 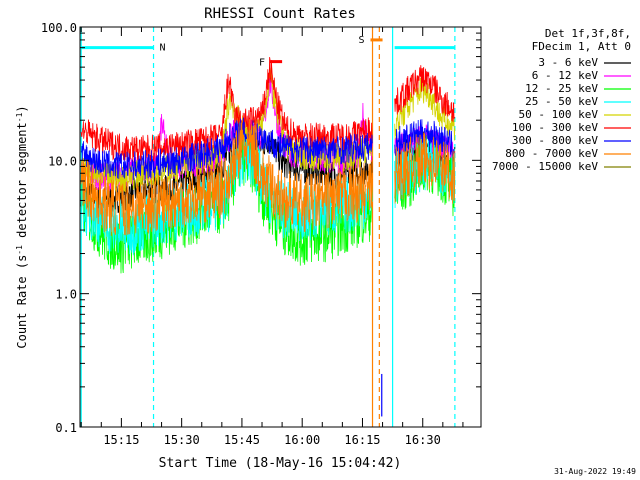 What do you see at coordinates (22, 108) in the screenshot?
I see `y-axis-label-end: )` at bounding box center [22, 108].